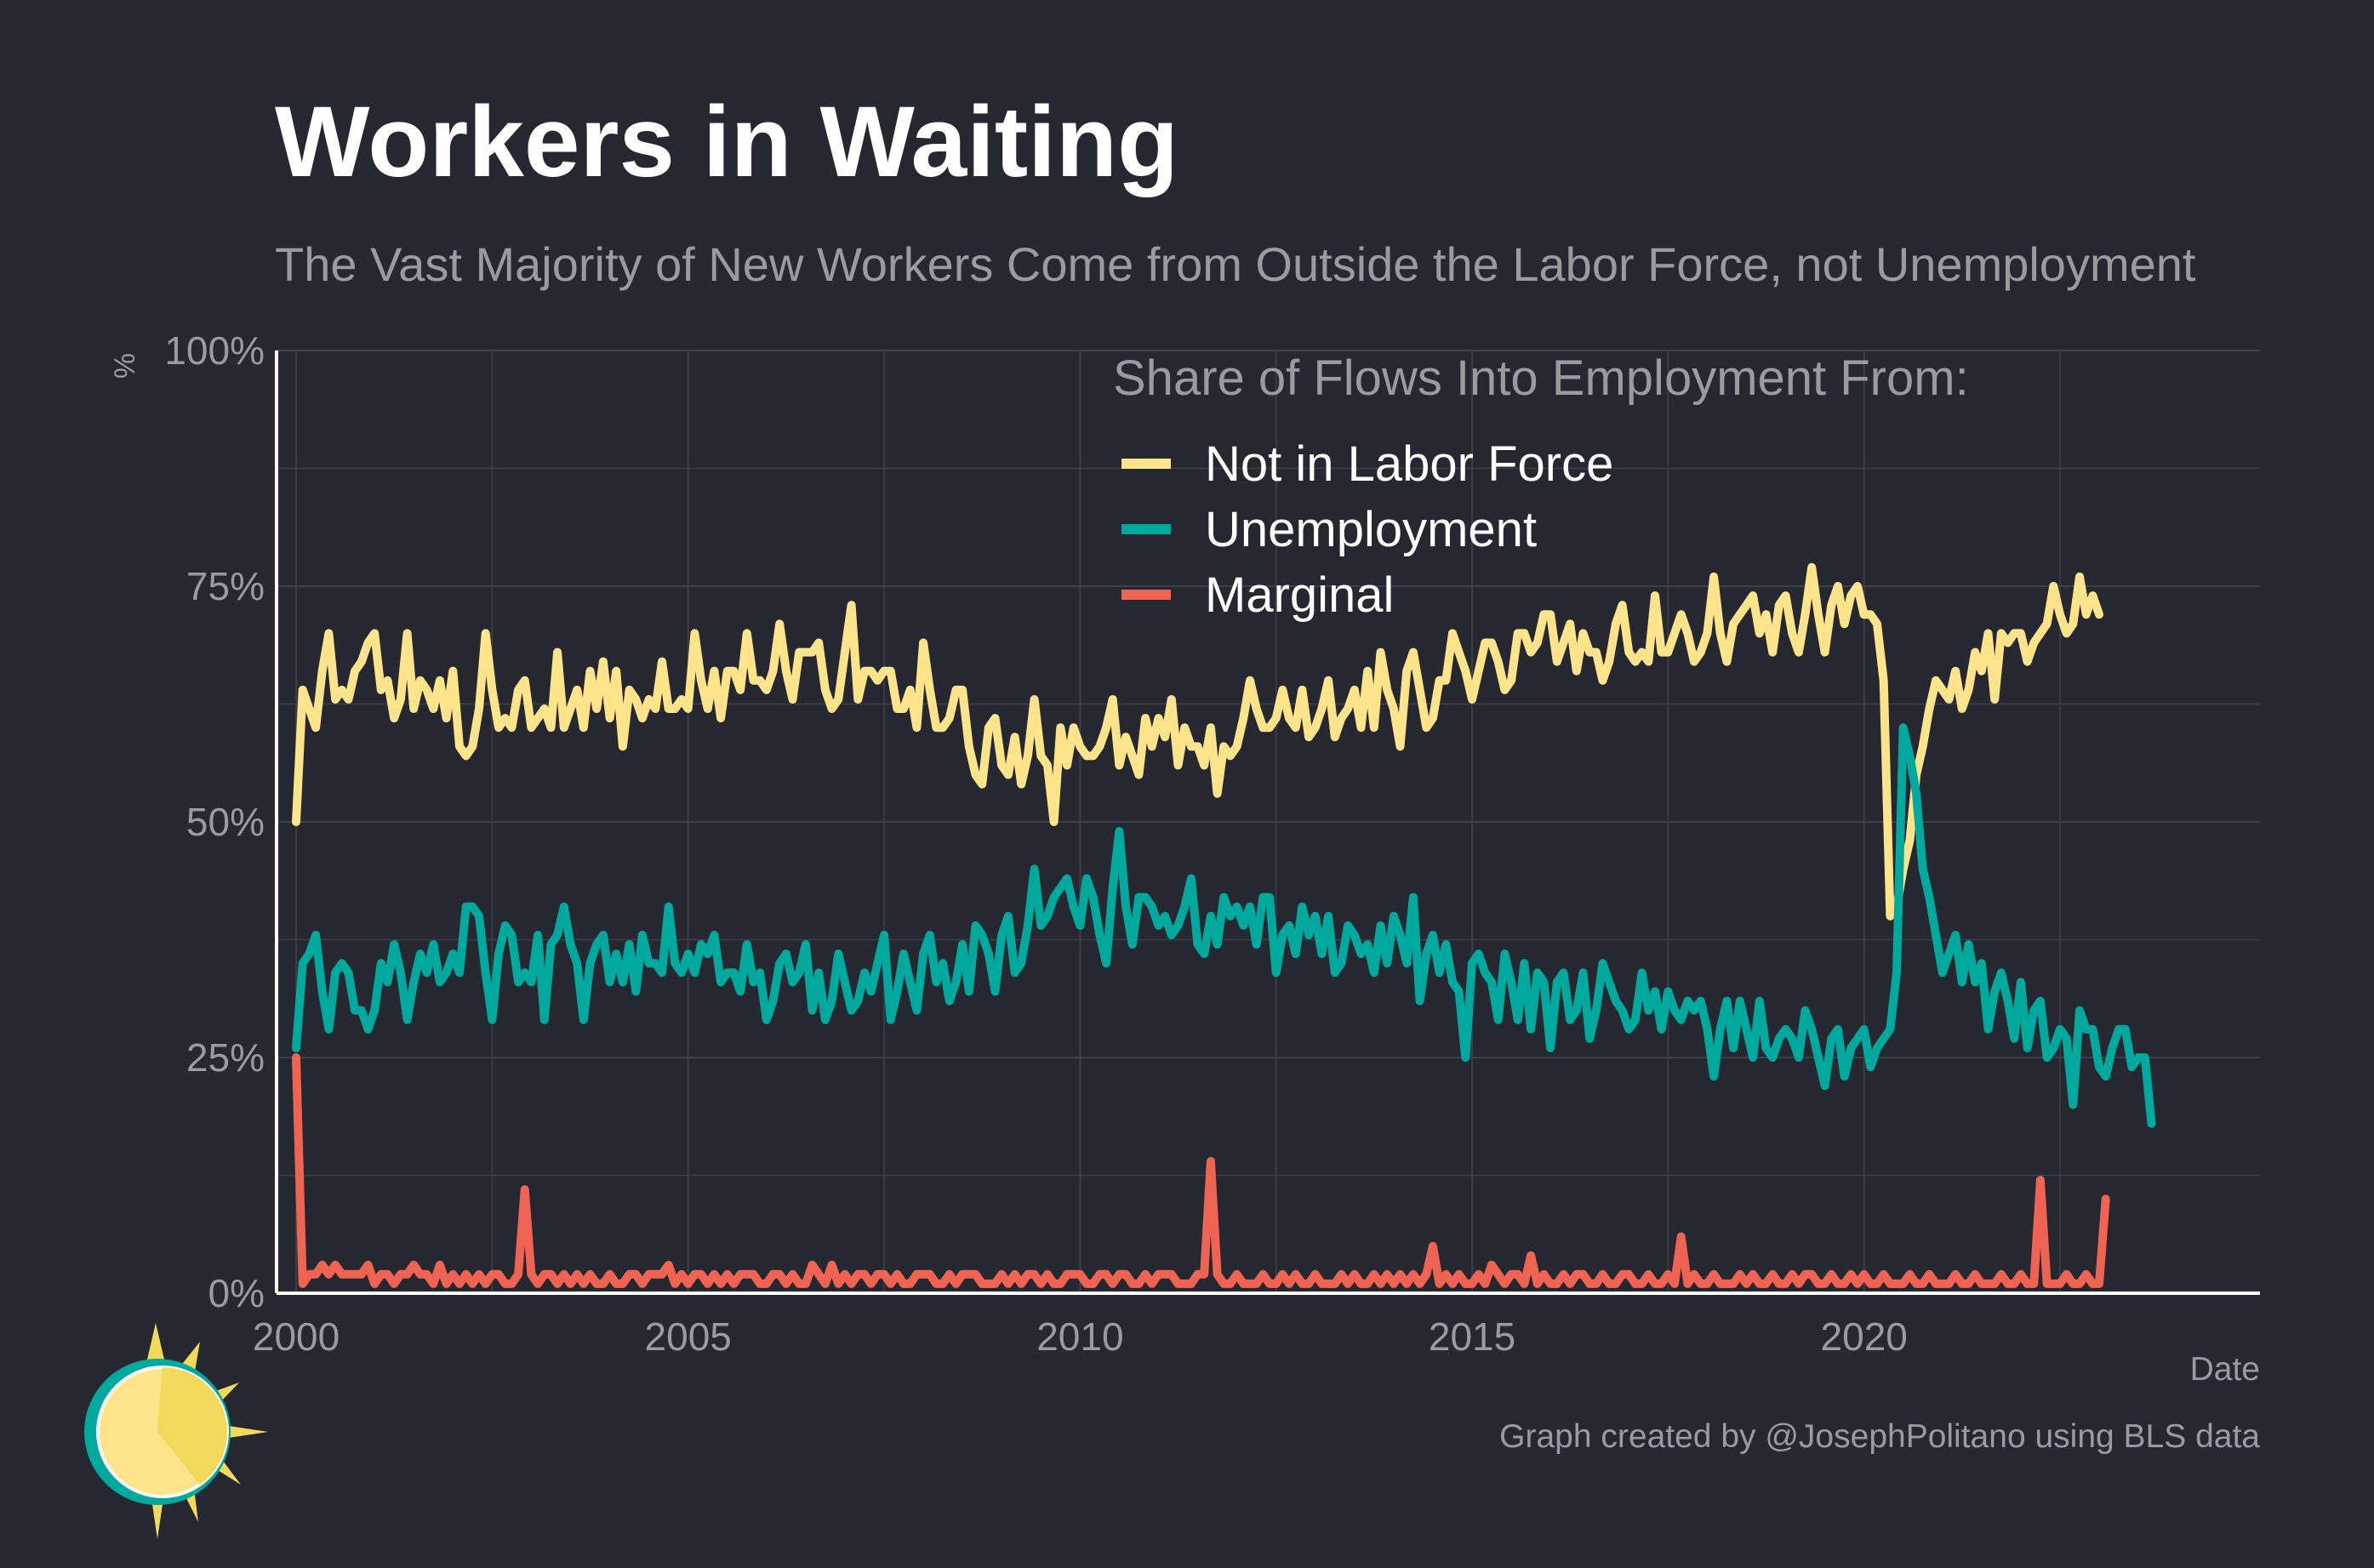 The width and height of the screenshot is (2374, 1568). What do you see at coordinates (237, 1293) in the screenshot?
I see `y-tick-label: 0%` at bounding box center [237, 1293].